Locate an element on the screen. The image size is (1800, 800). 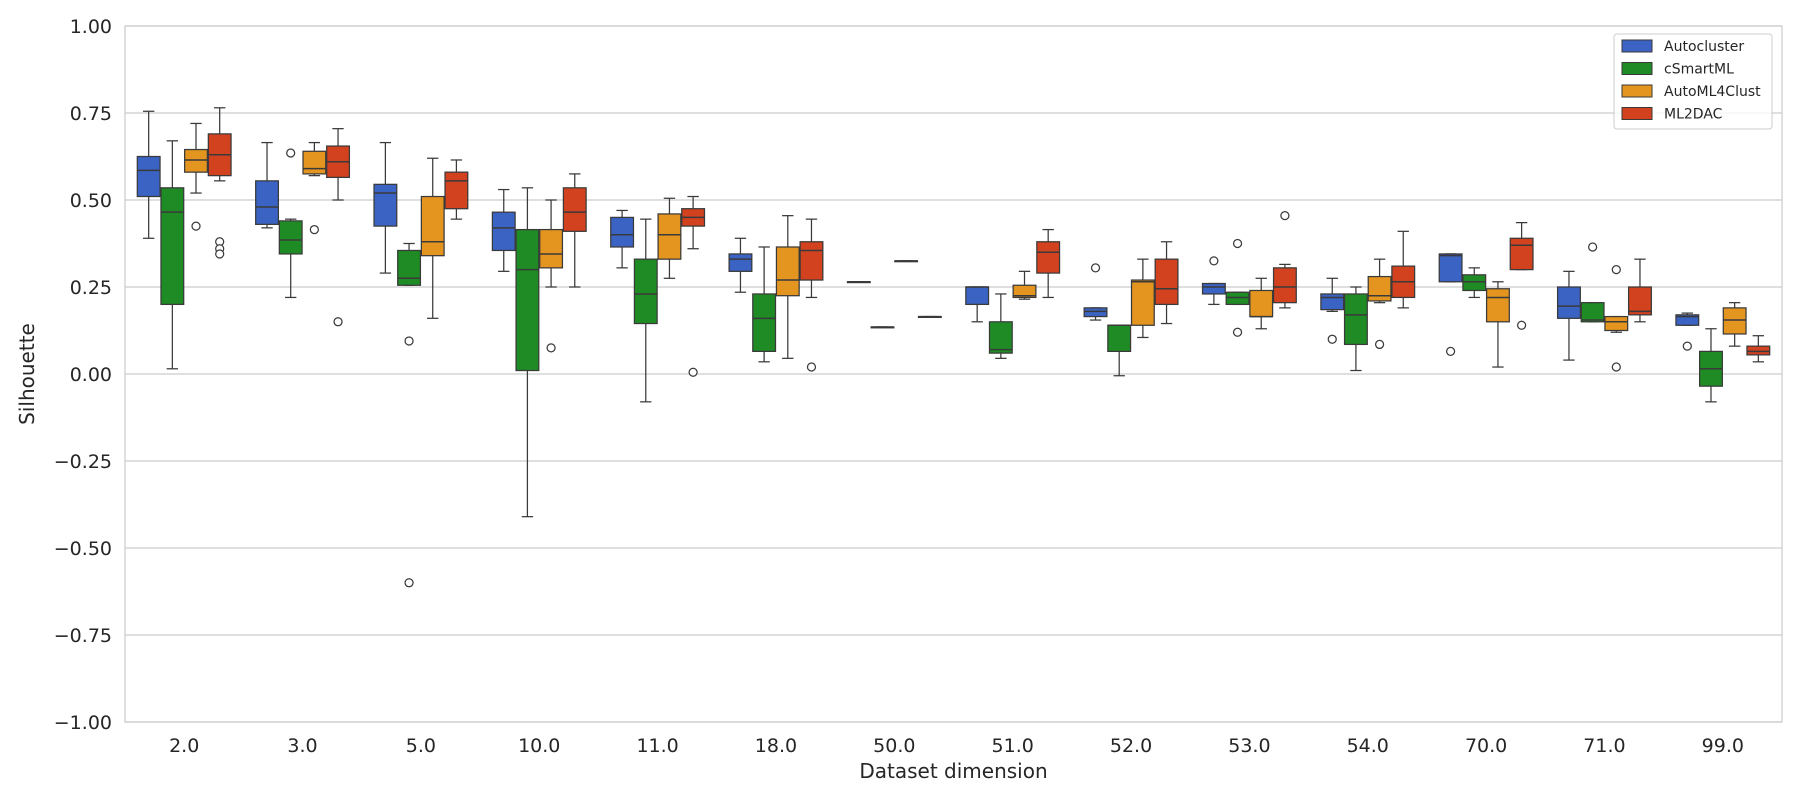
box-automl4clust-5.0 is located at coordinates (432, 238).